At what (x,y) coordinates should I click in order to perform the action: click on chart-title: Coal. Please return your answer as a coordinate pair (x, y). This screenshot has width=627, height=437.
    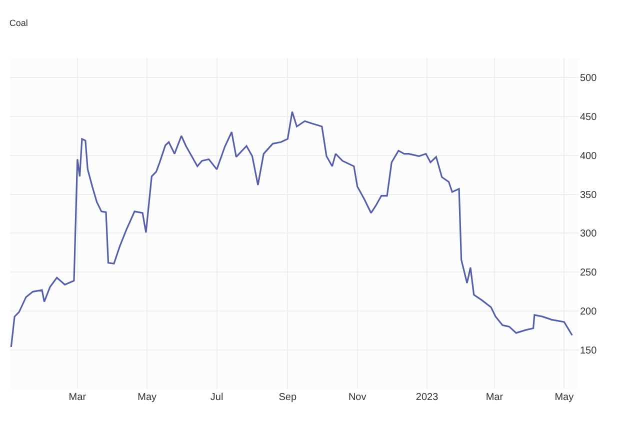
    Looking at the image, I should click on (18, 23).